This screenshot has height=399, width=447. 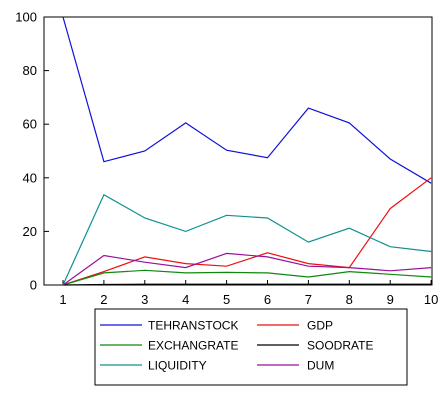 What do you see at coordinates (193, 326) in the screenshot?
I see `legend-label-tehranstock: TEHRANSTOCK` at bounding box center [193, 326].